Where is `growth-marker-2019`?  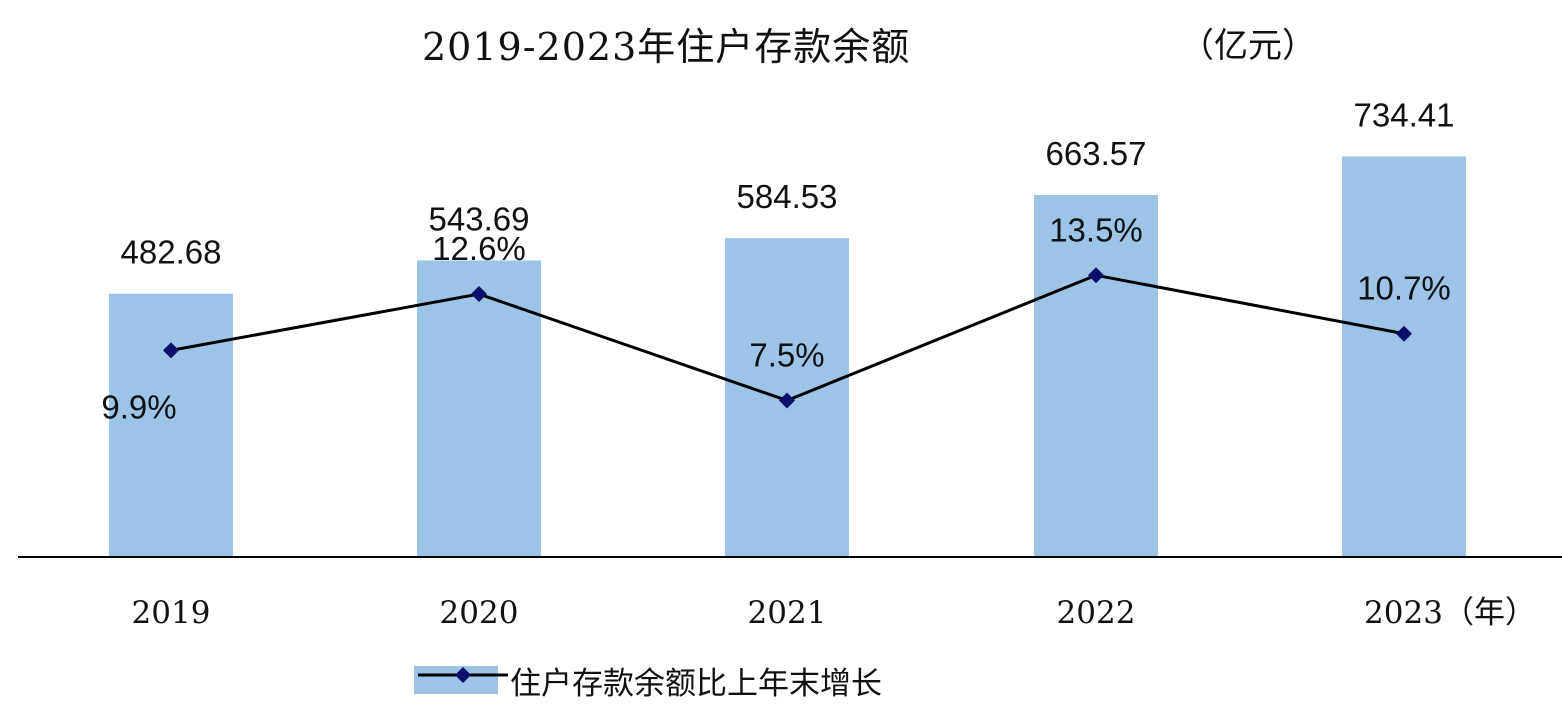 growth-marker-2019 is located at coordinates (171, 350).